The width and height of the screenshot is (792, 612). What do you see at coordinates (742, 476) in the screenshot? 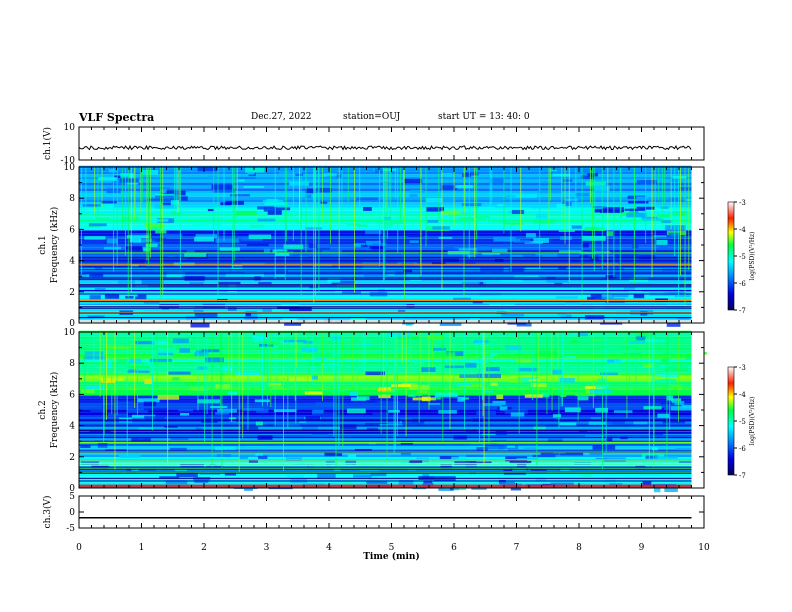
I see `colorbar-tick-label: -7` at bounding box center [742, 476].